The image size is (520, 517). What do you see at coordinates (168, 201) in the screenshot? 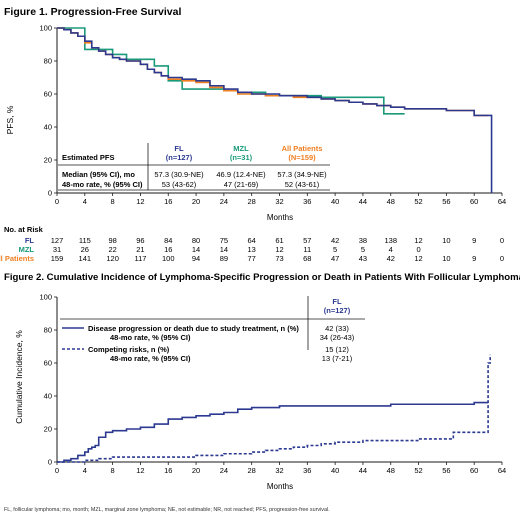
I see `f1-x-tick-label: 16` at bounding box center [168, 201].